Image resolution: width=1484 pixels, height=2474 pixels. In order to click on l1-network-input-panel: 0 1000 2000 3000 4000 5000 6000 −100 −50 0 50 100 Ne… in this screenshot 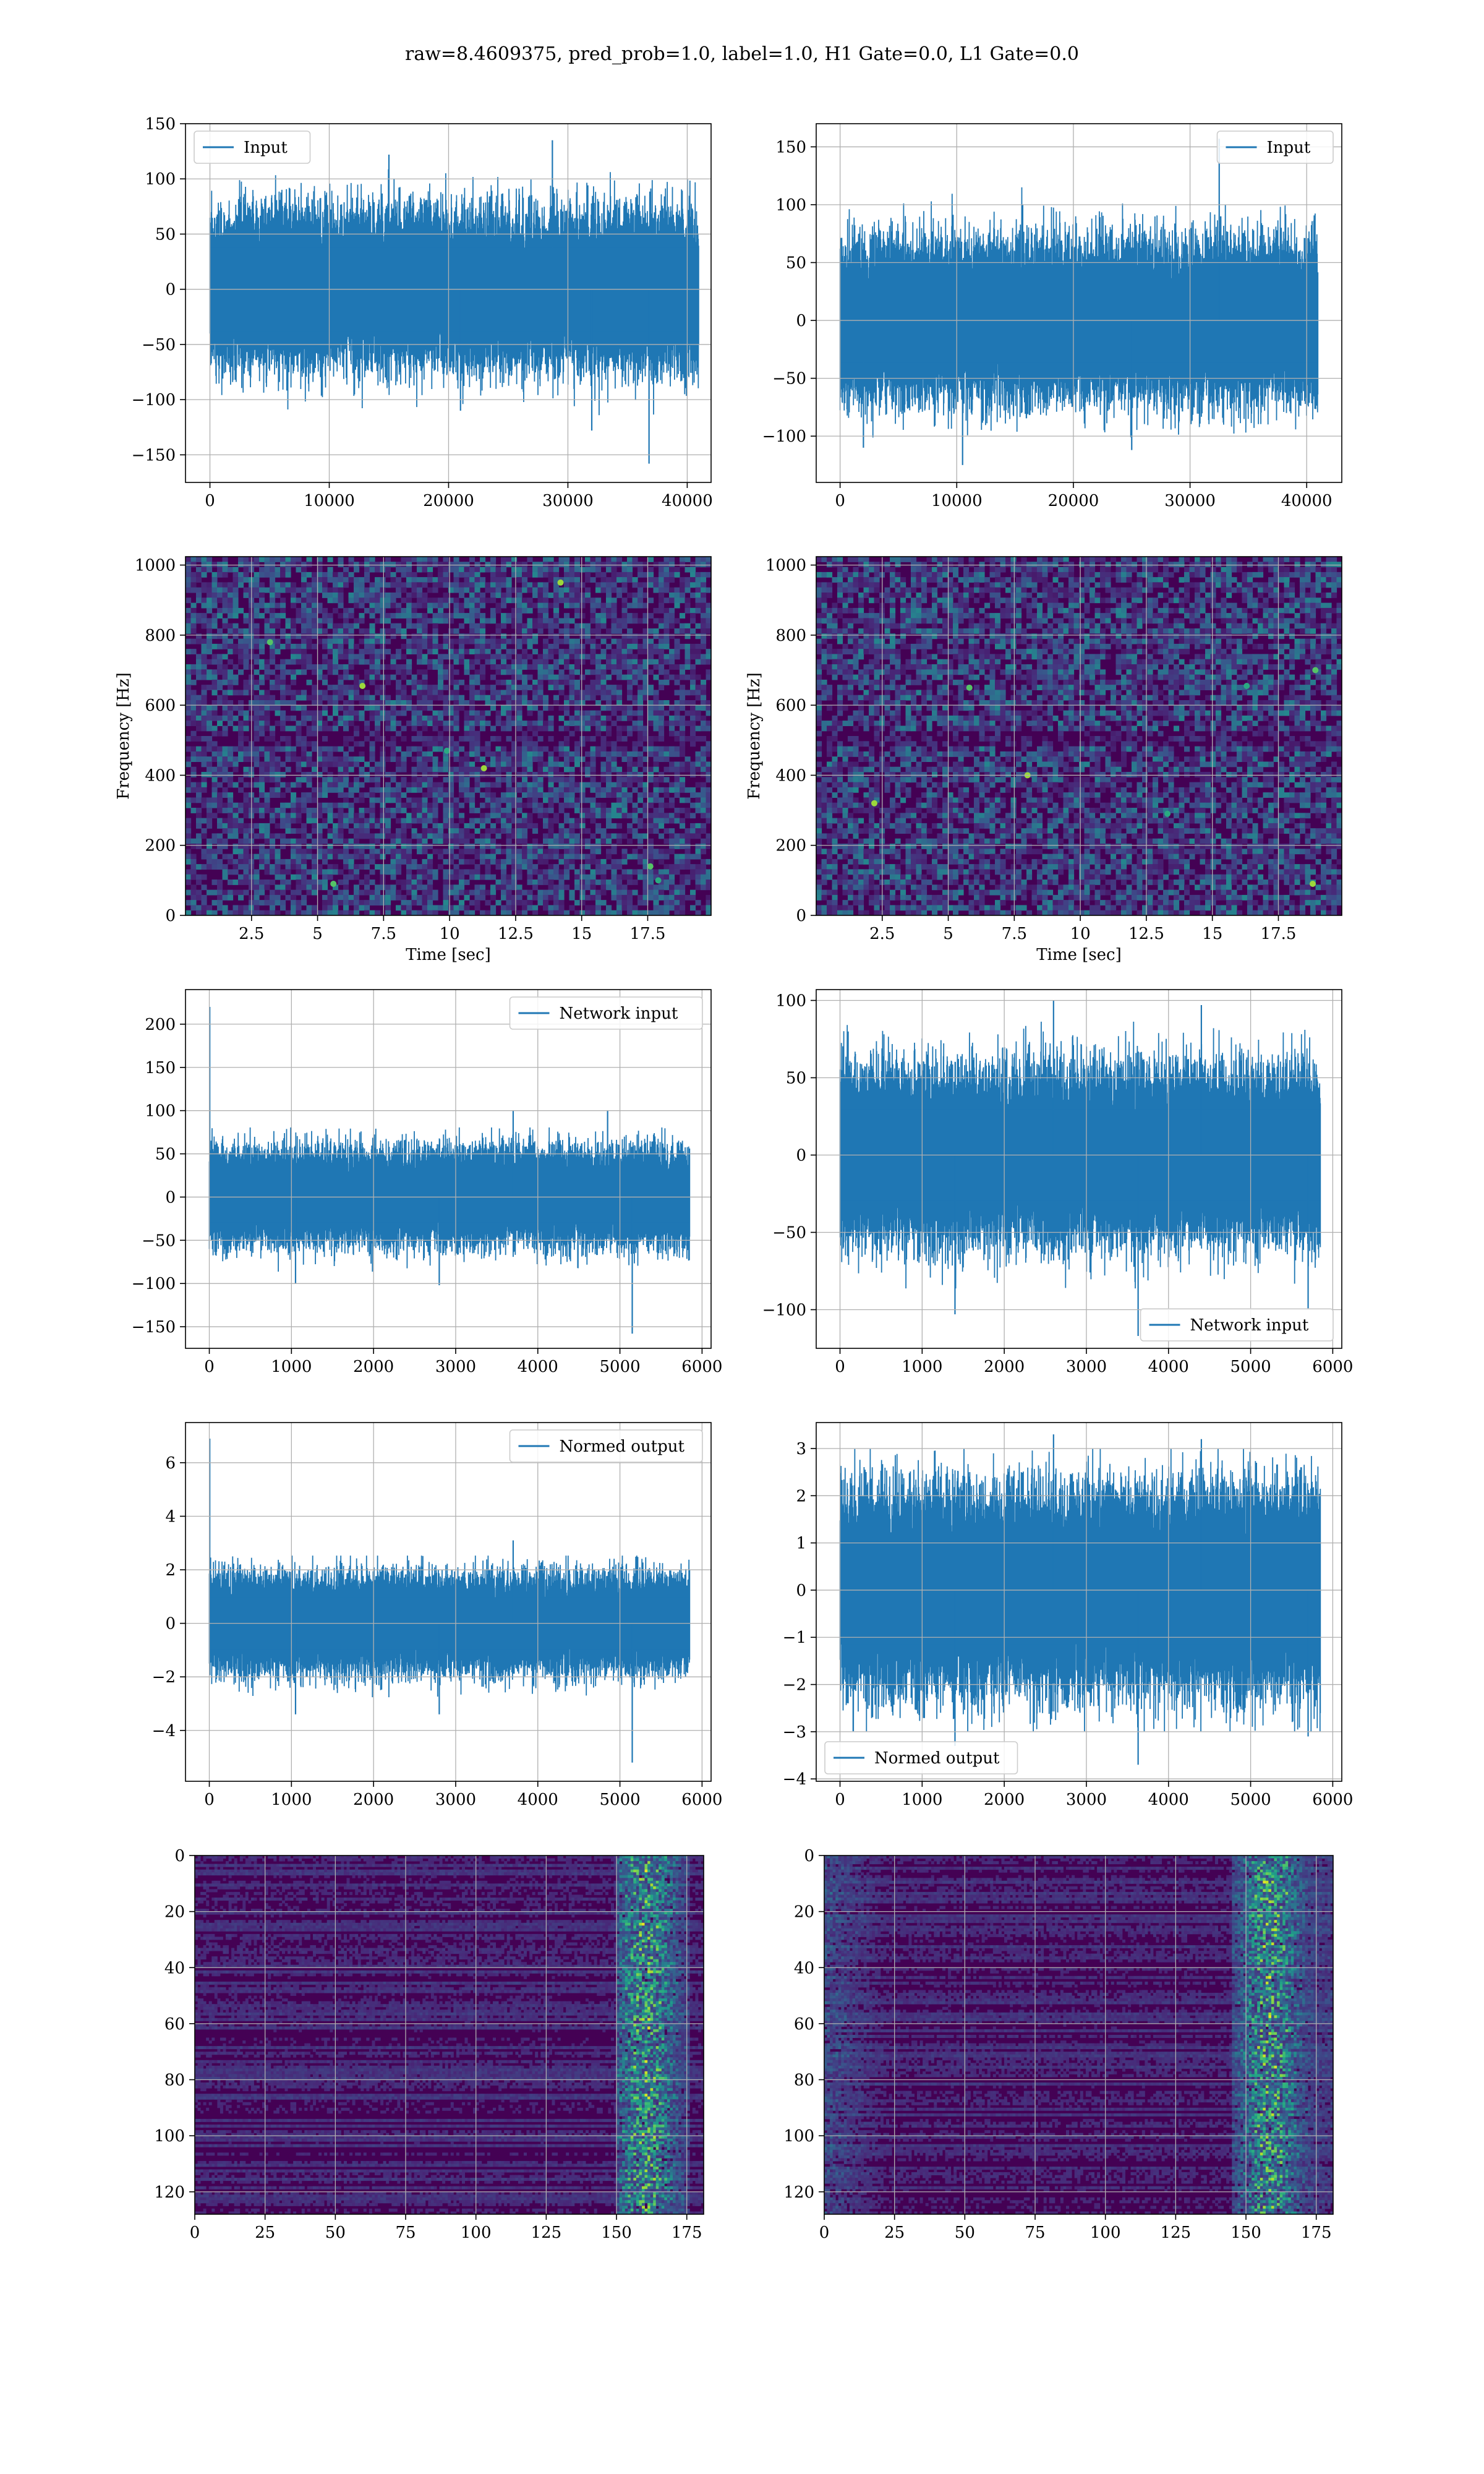, I will do `click(1058, 1183)`.